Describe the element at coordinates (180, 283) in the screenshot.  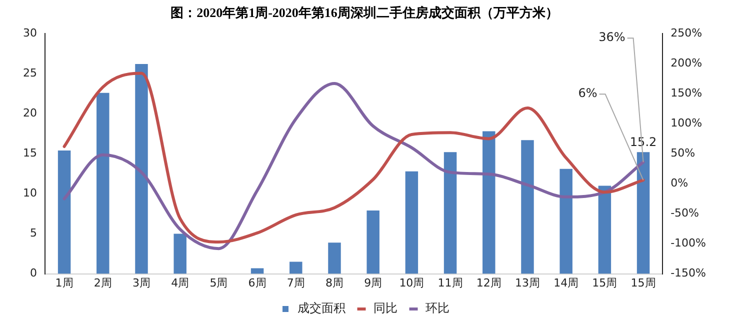
I see `x-tick-label: 4周` at that location.